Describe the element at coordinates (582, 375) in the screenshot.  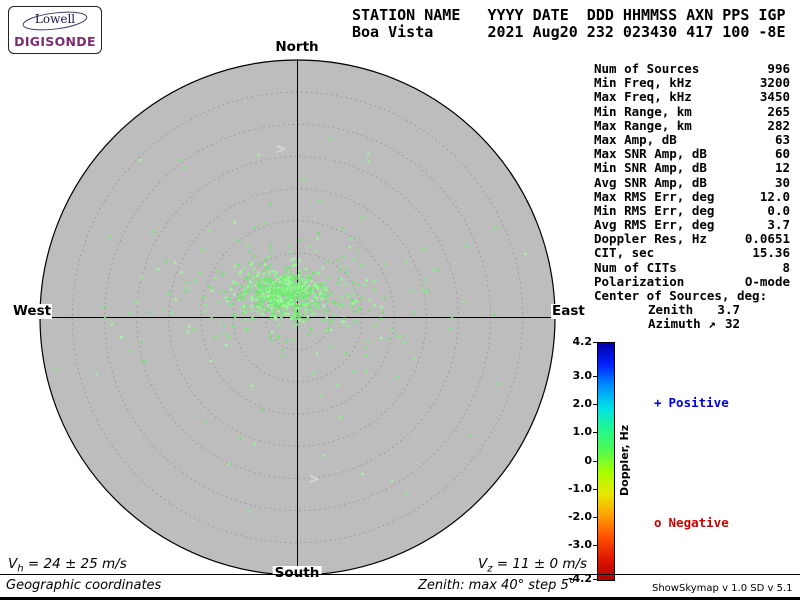
I see `colorbar-tick-label: 3.0` at that location.